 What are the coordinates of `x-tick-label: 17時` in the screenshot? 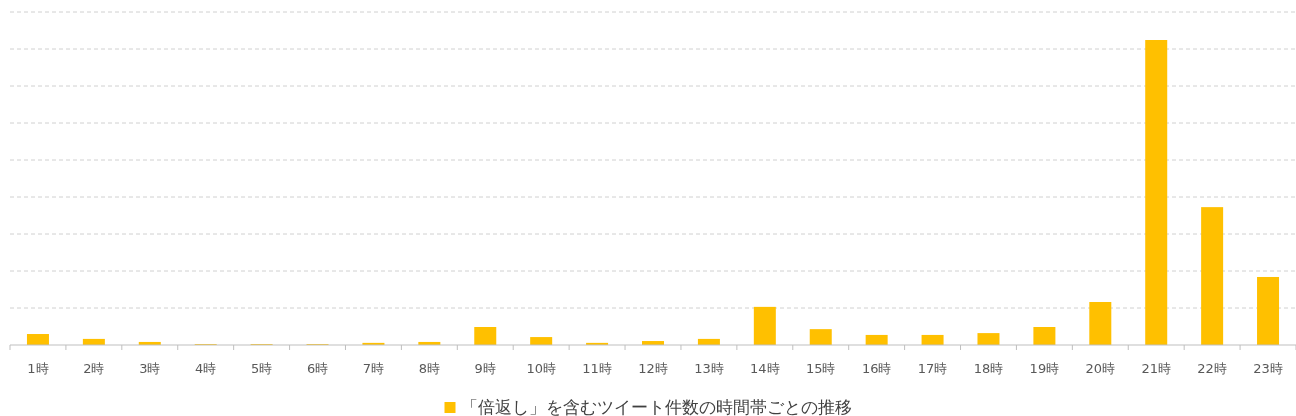 It's located at (932, 368).